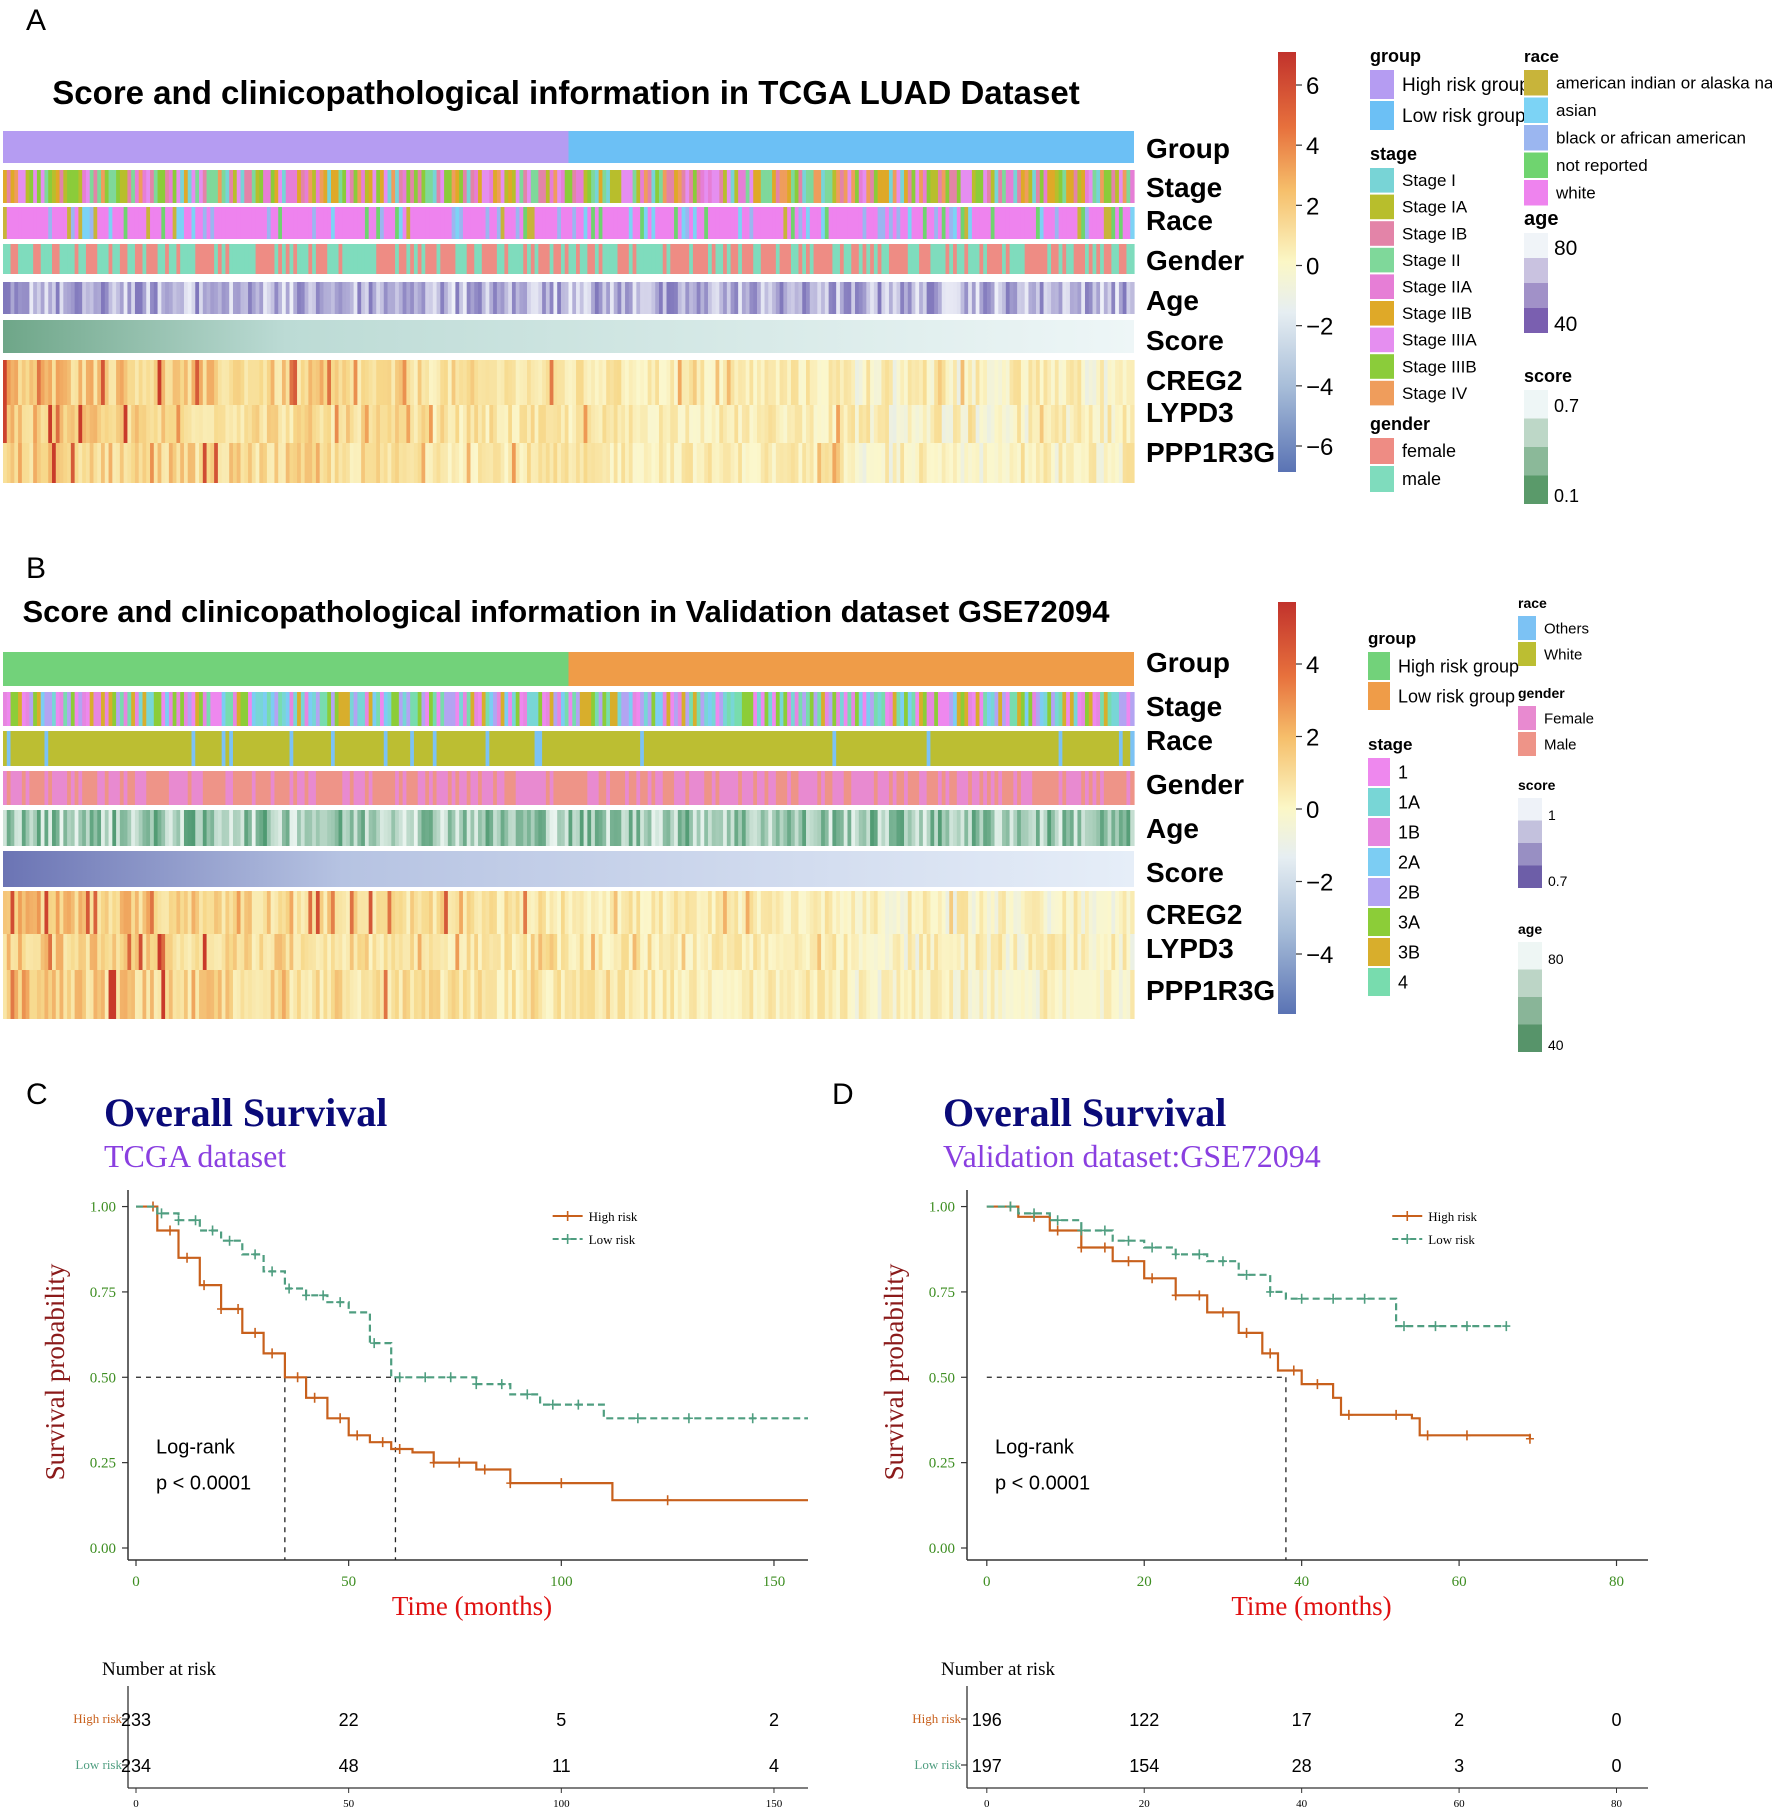  What do you see at coordinates (1188, 662) in the screenshot?
I see `row-label-group: Group` at bounding box center [1188, 662].